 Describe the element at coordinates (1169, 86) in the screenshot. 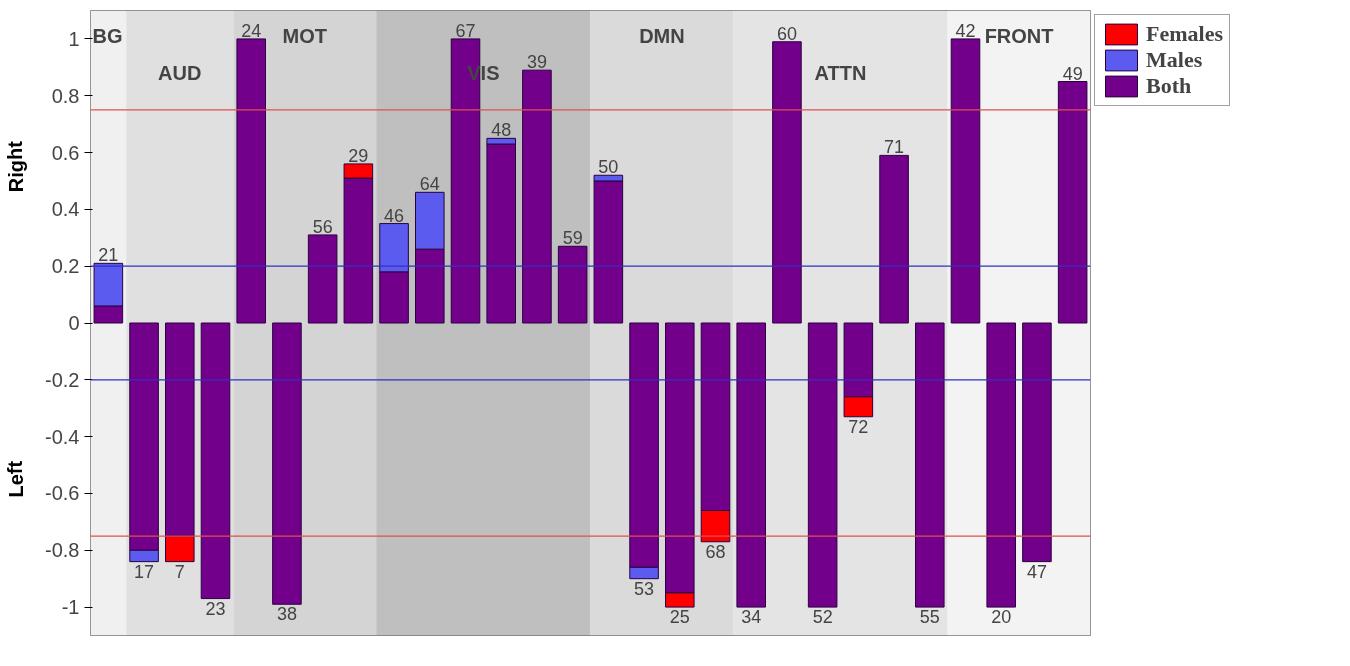

I see `legend-label: Both` at that location.